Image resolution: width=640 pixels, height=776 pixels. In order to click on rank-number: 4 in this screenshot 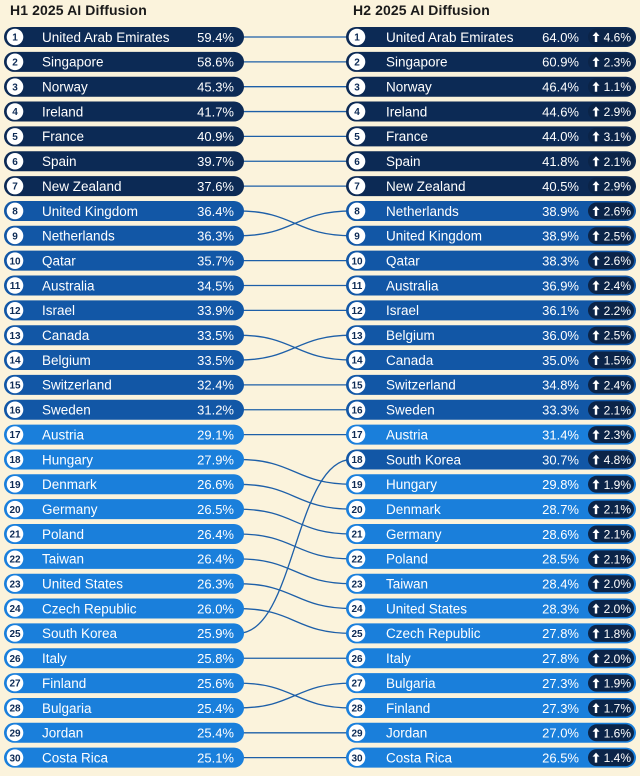, I will do `click(15, 112)`.